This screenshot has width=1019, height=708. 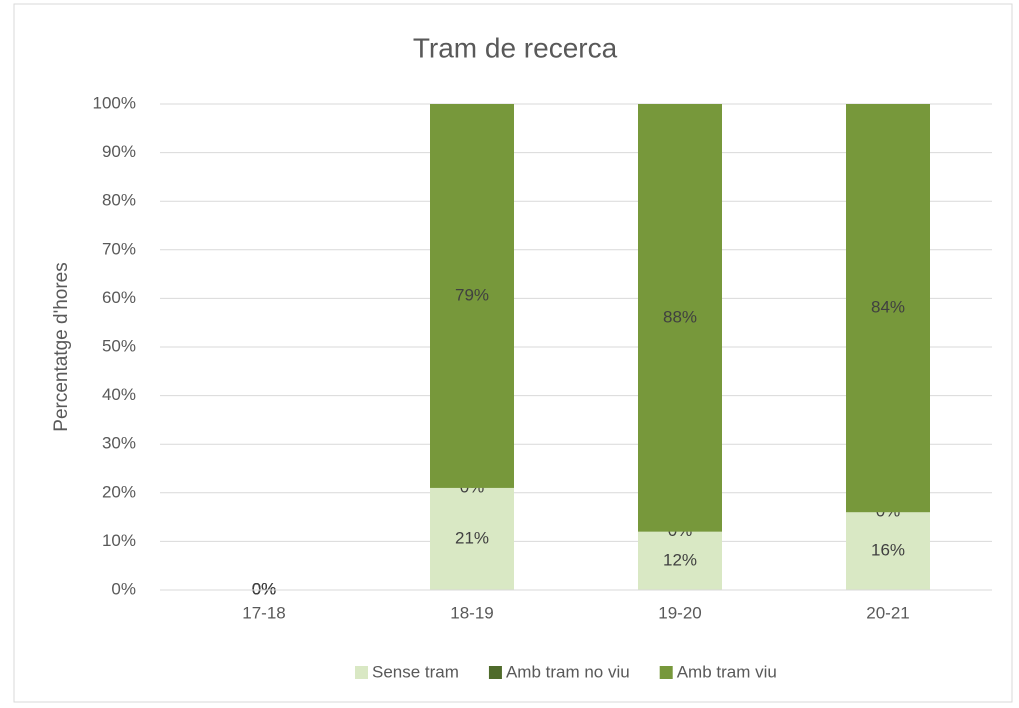 I want to click on data-label: 84%, so click(x=888, y=307).